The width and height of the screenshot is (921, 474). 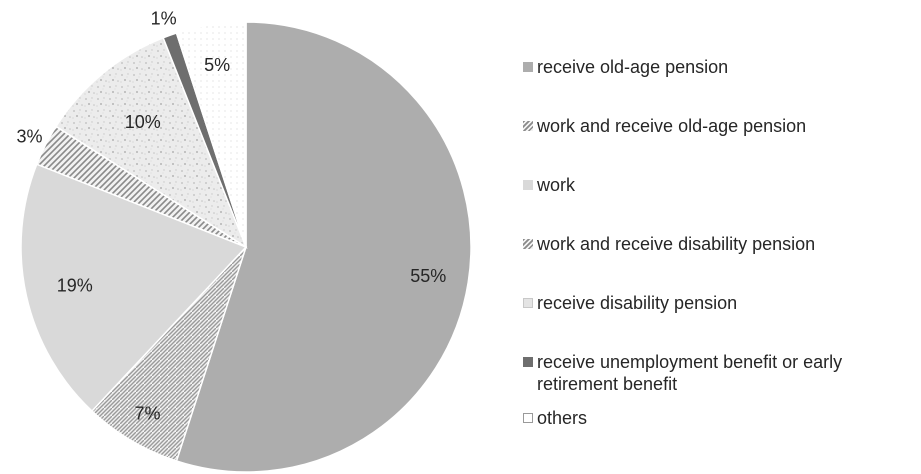 What do you see at coordinates (633, 67) in the screenshot?
I see `legend-label: receive old-age pension` at bounding box center [633, 67].